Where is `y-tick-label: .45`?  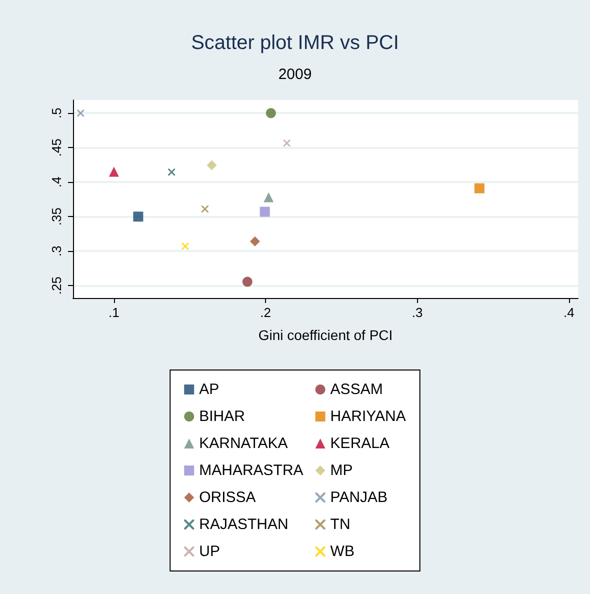
y-tick-label: .45 is located at coordinates (56, 147).